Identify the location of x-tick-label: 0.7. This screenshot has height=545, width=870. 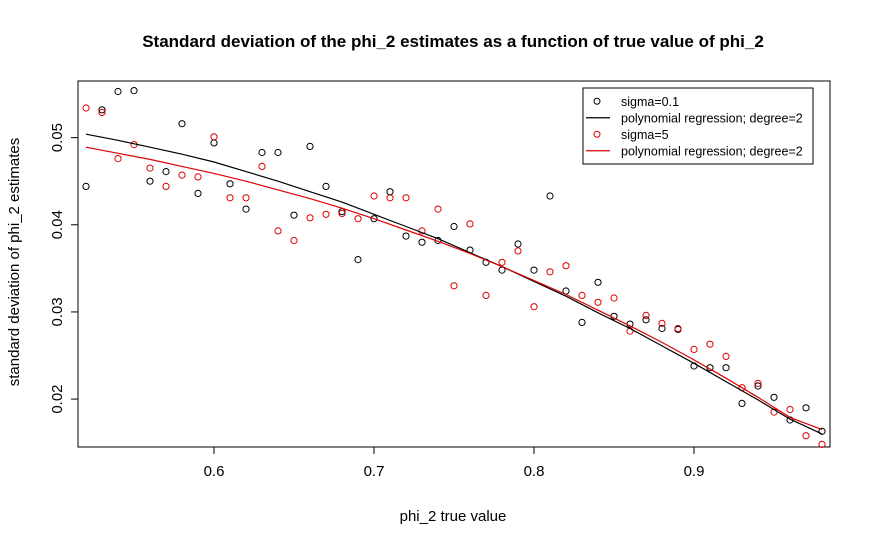
(374, 471).